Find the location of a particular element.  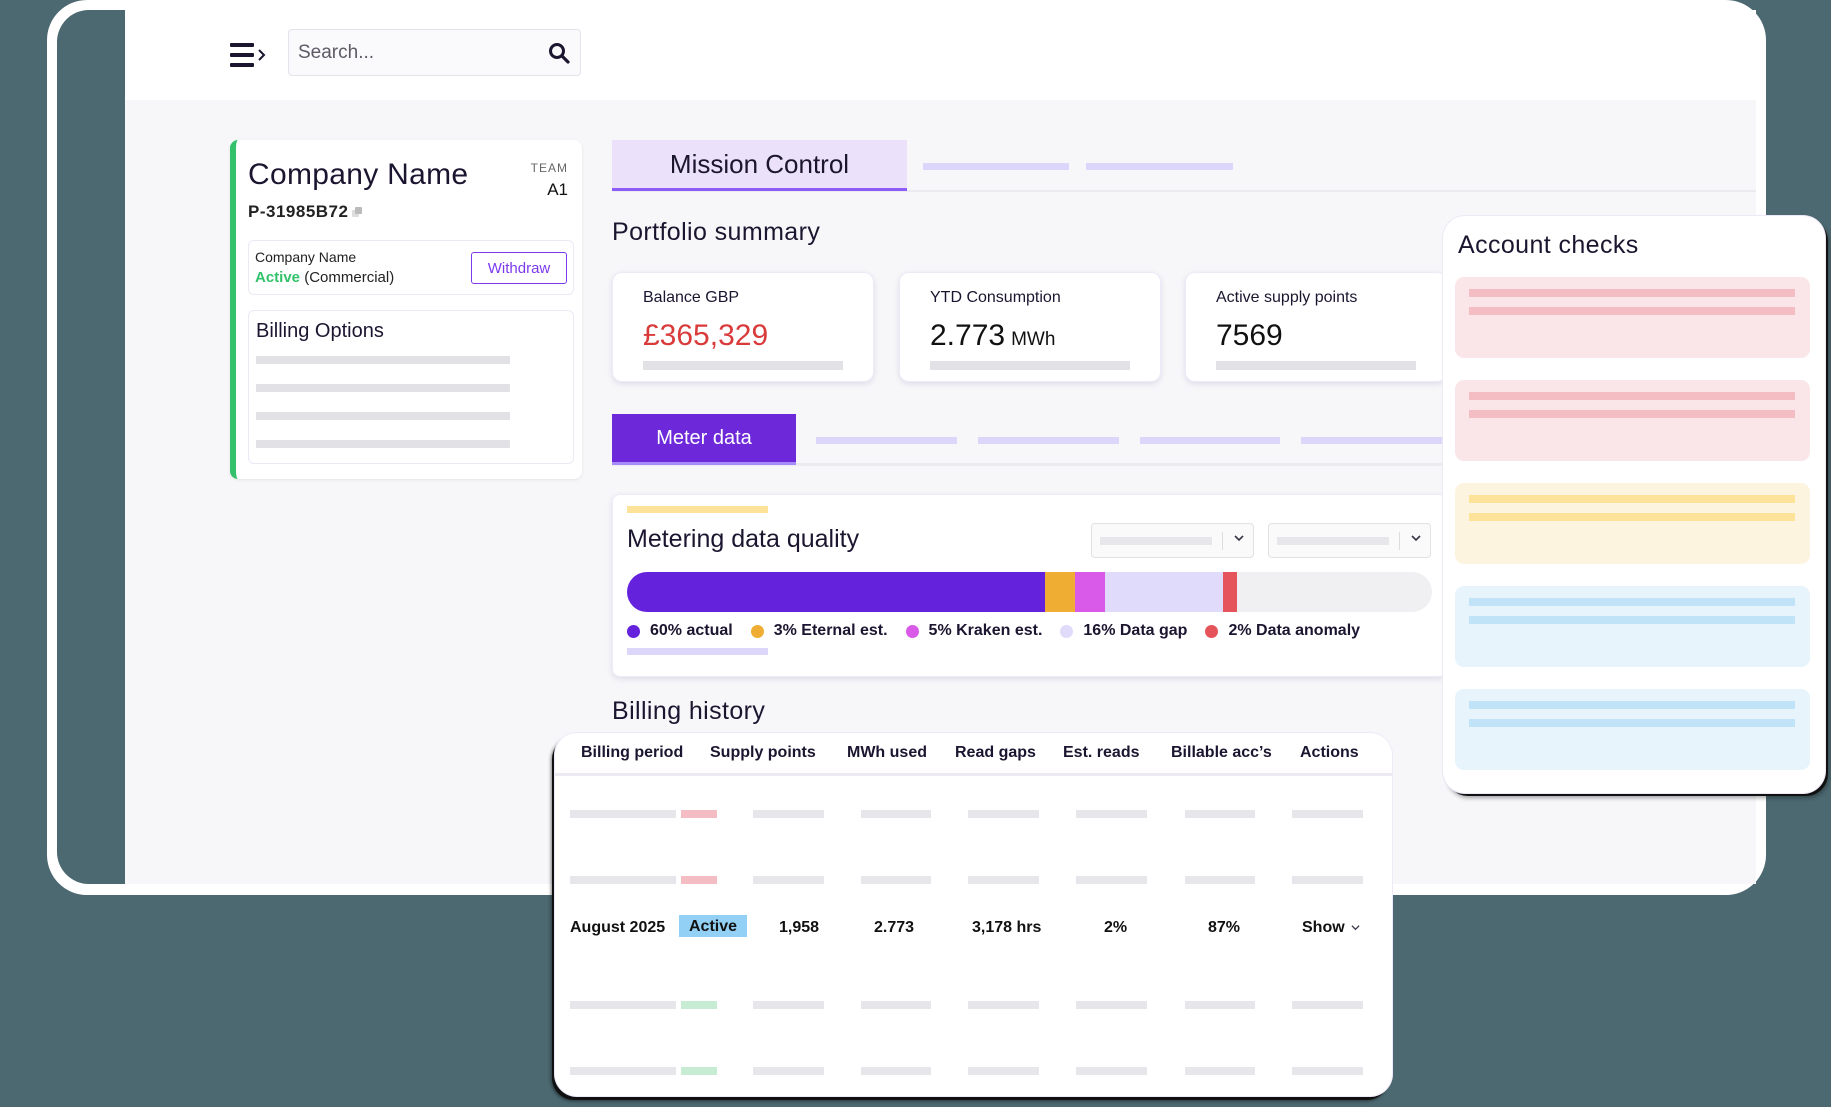

top-header is located at coordinates (940, 55).